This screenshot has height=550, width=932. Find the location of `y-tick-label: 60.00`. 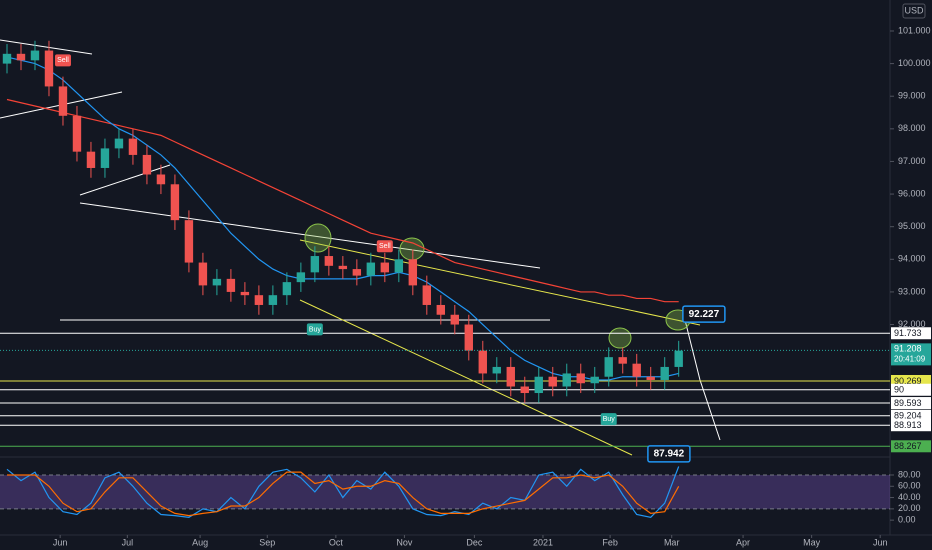

y-tick-label: 60.00 is located at coordinates (909, 486).